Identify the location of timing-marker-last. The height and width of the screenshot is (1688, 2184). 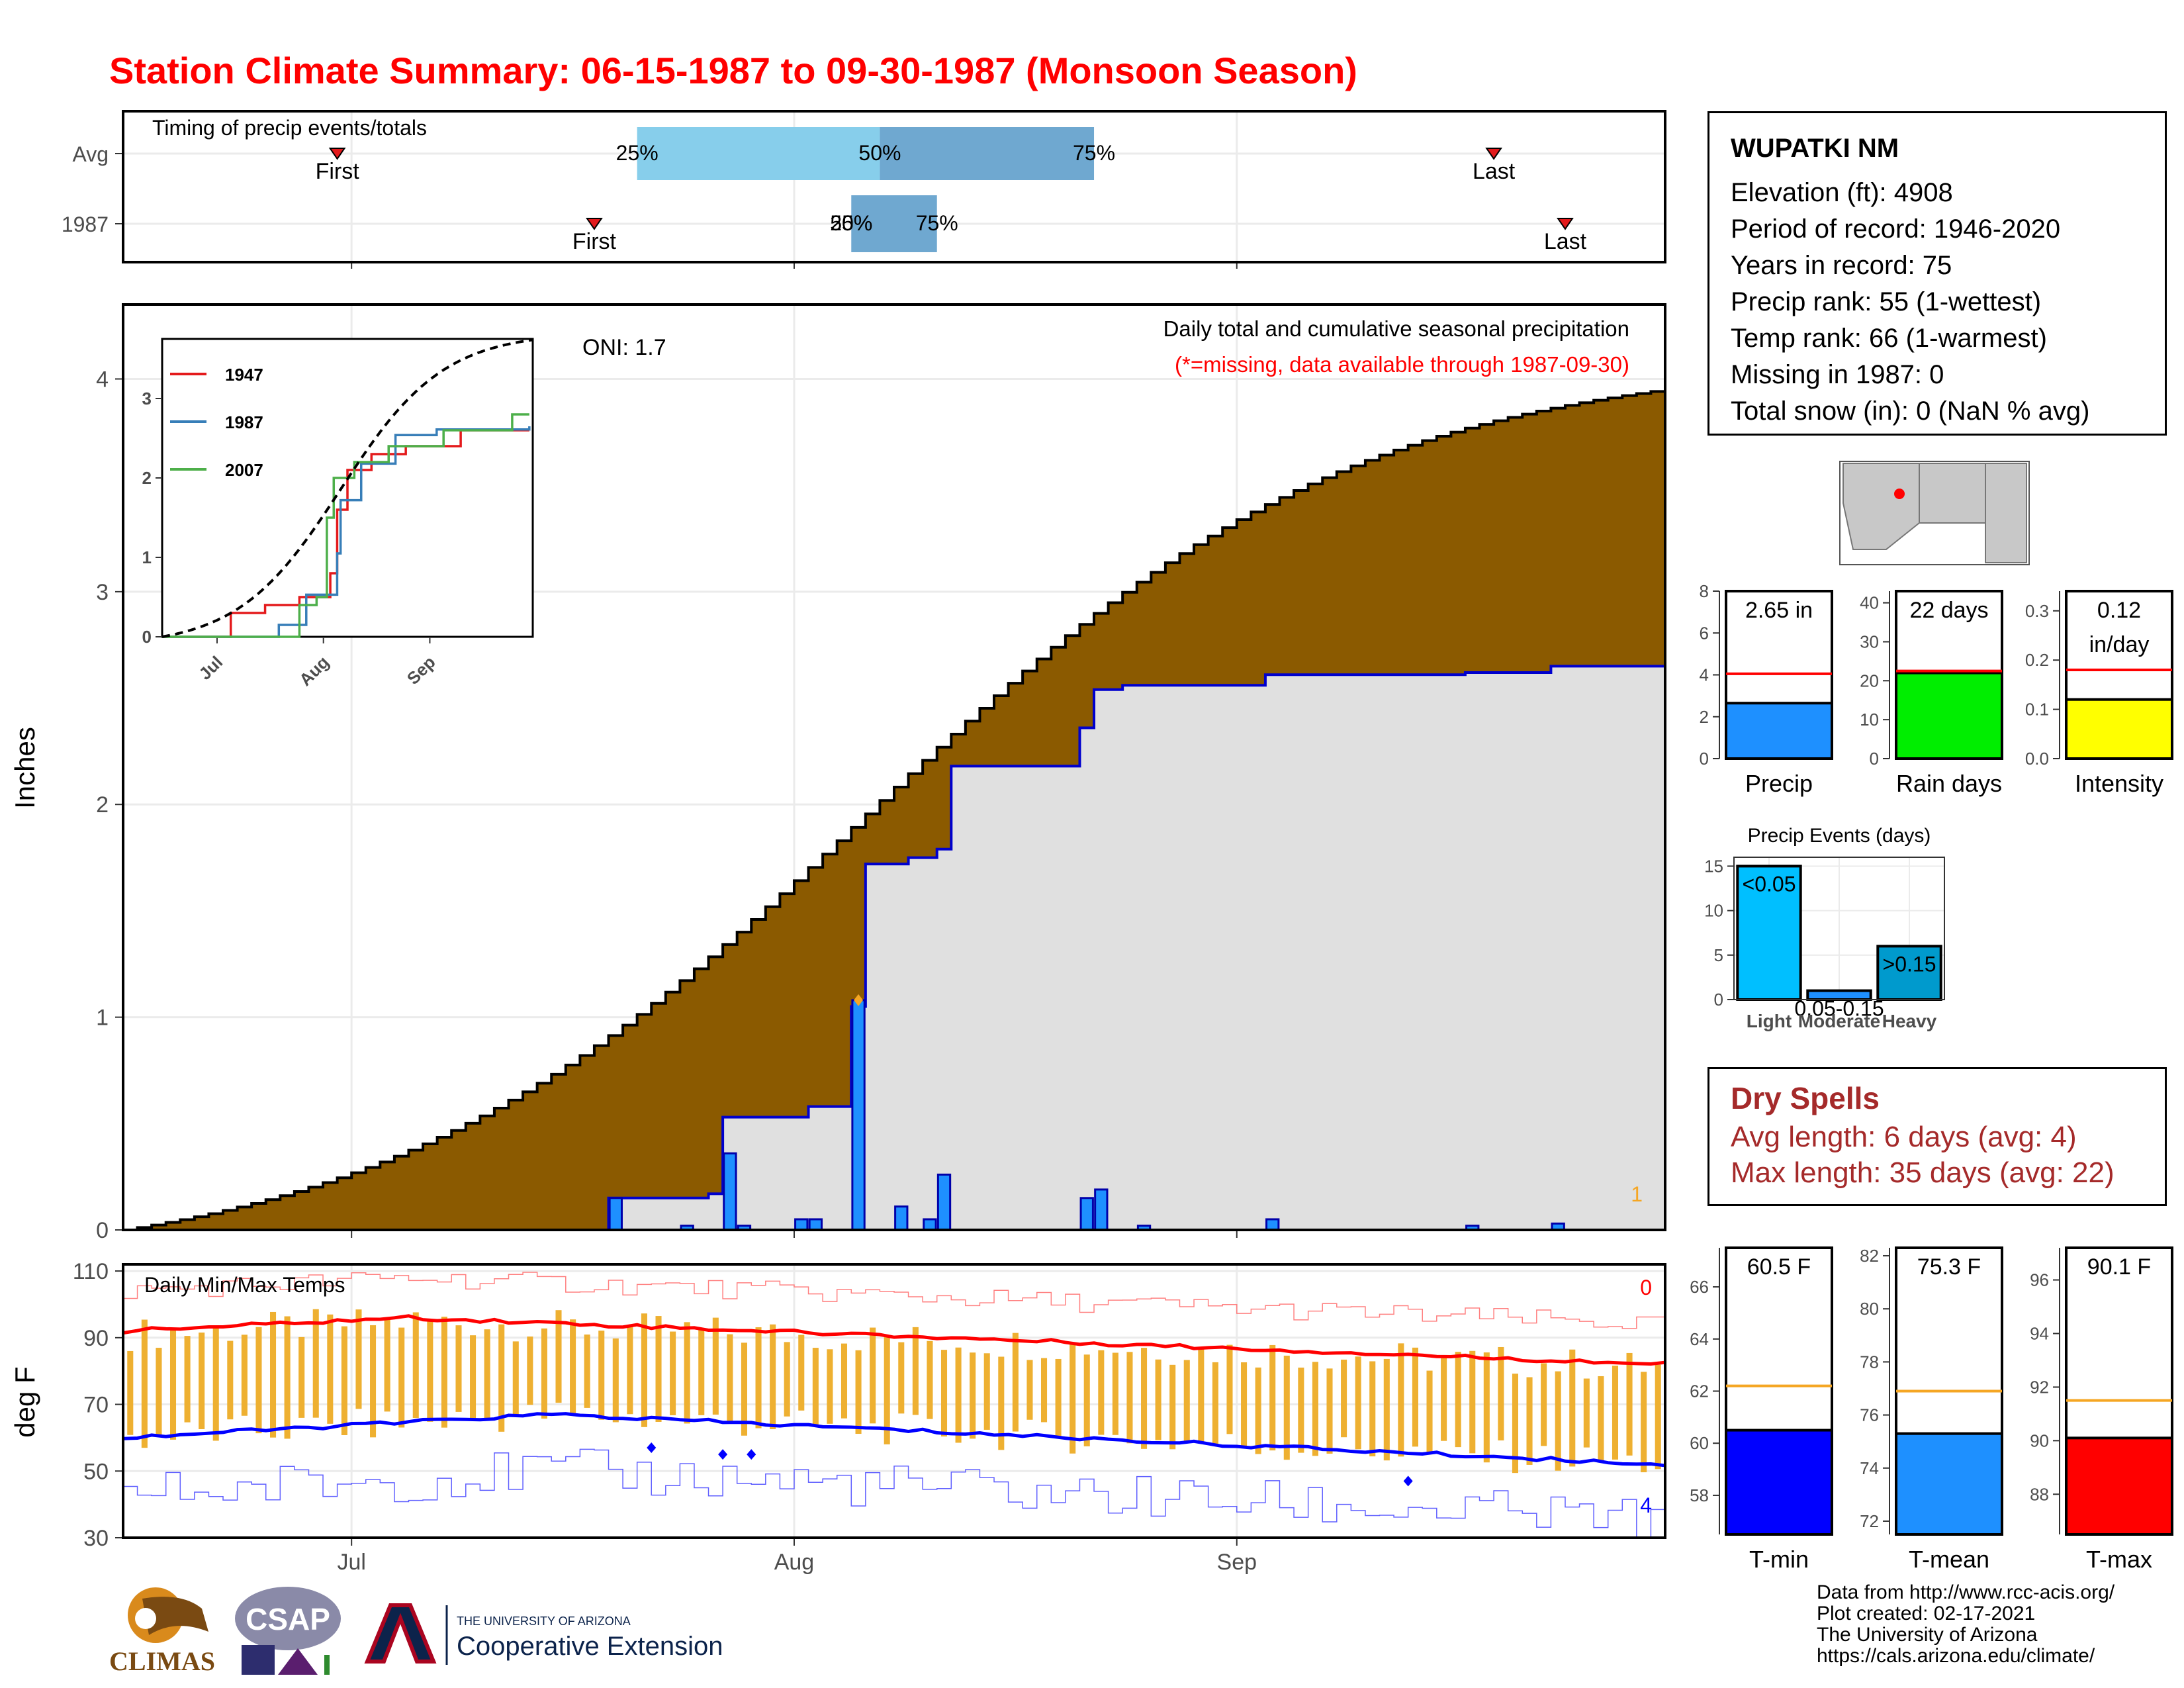
(1494, 154).